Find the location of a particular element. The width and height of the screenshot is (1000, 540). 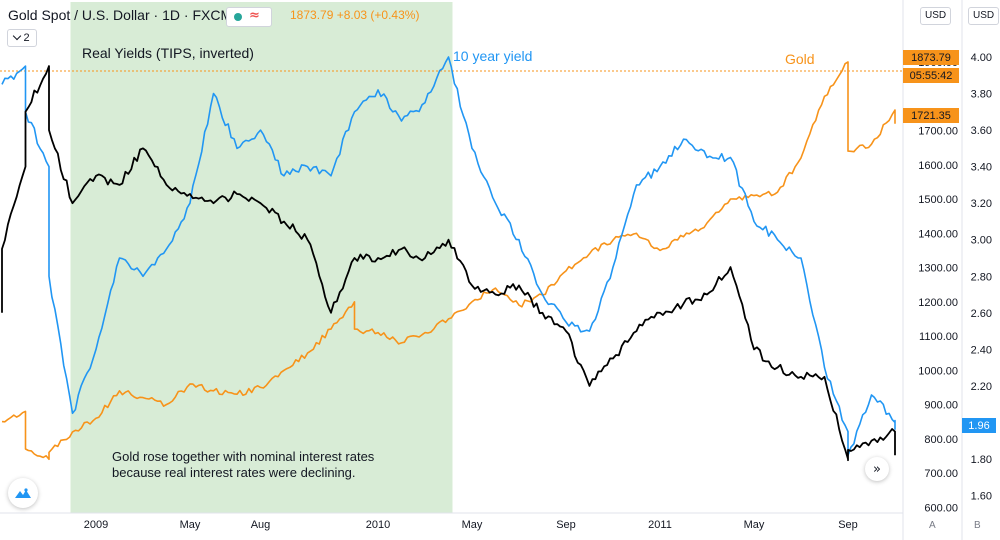

auto-scale-toggle: A is located at coordinates (932, 525).